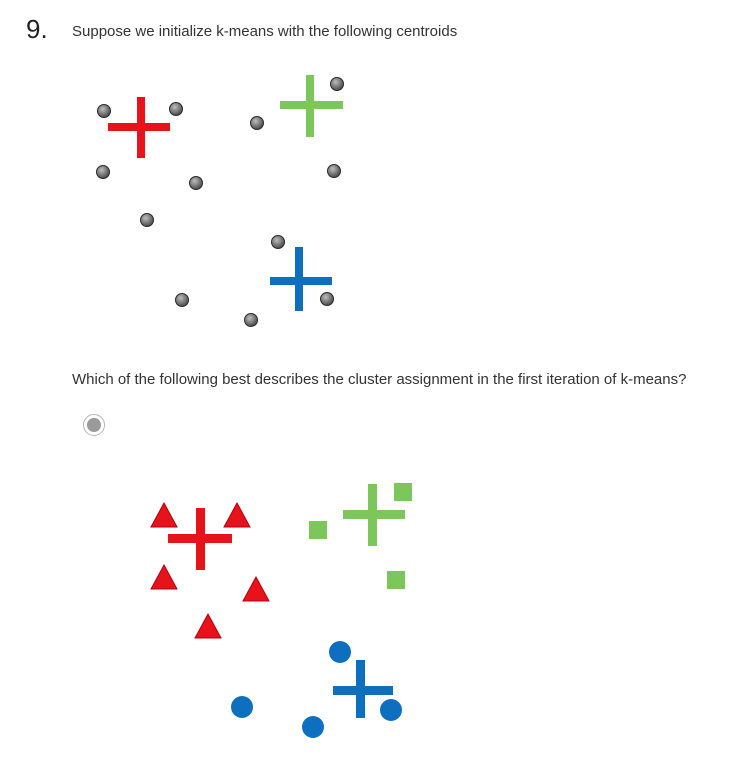  I want to click on data-points, so click(220, 202).